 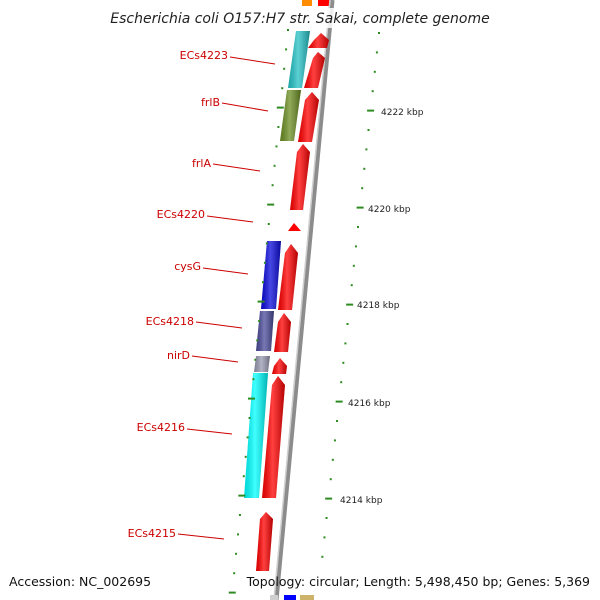 I want to click on gene-label-ECs4220: ECs4220, so click(x=181, y=214).